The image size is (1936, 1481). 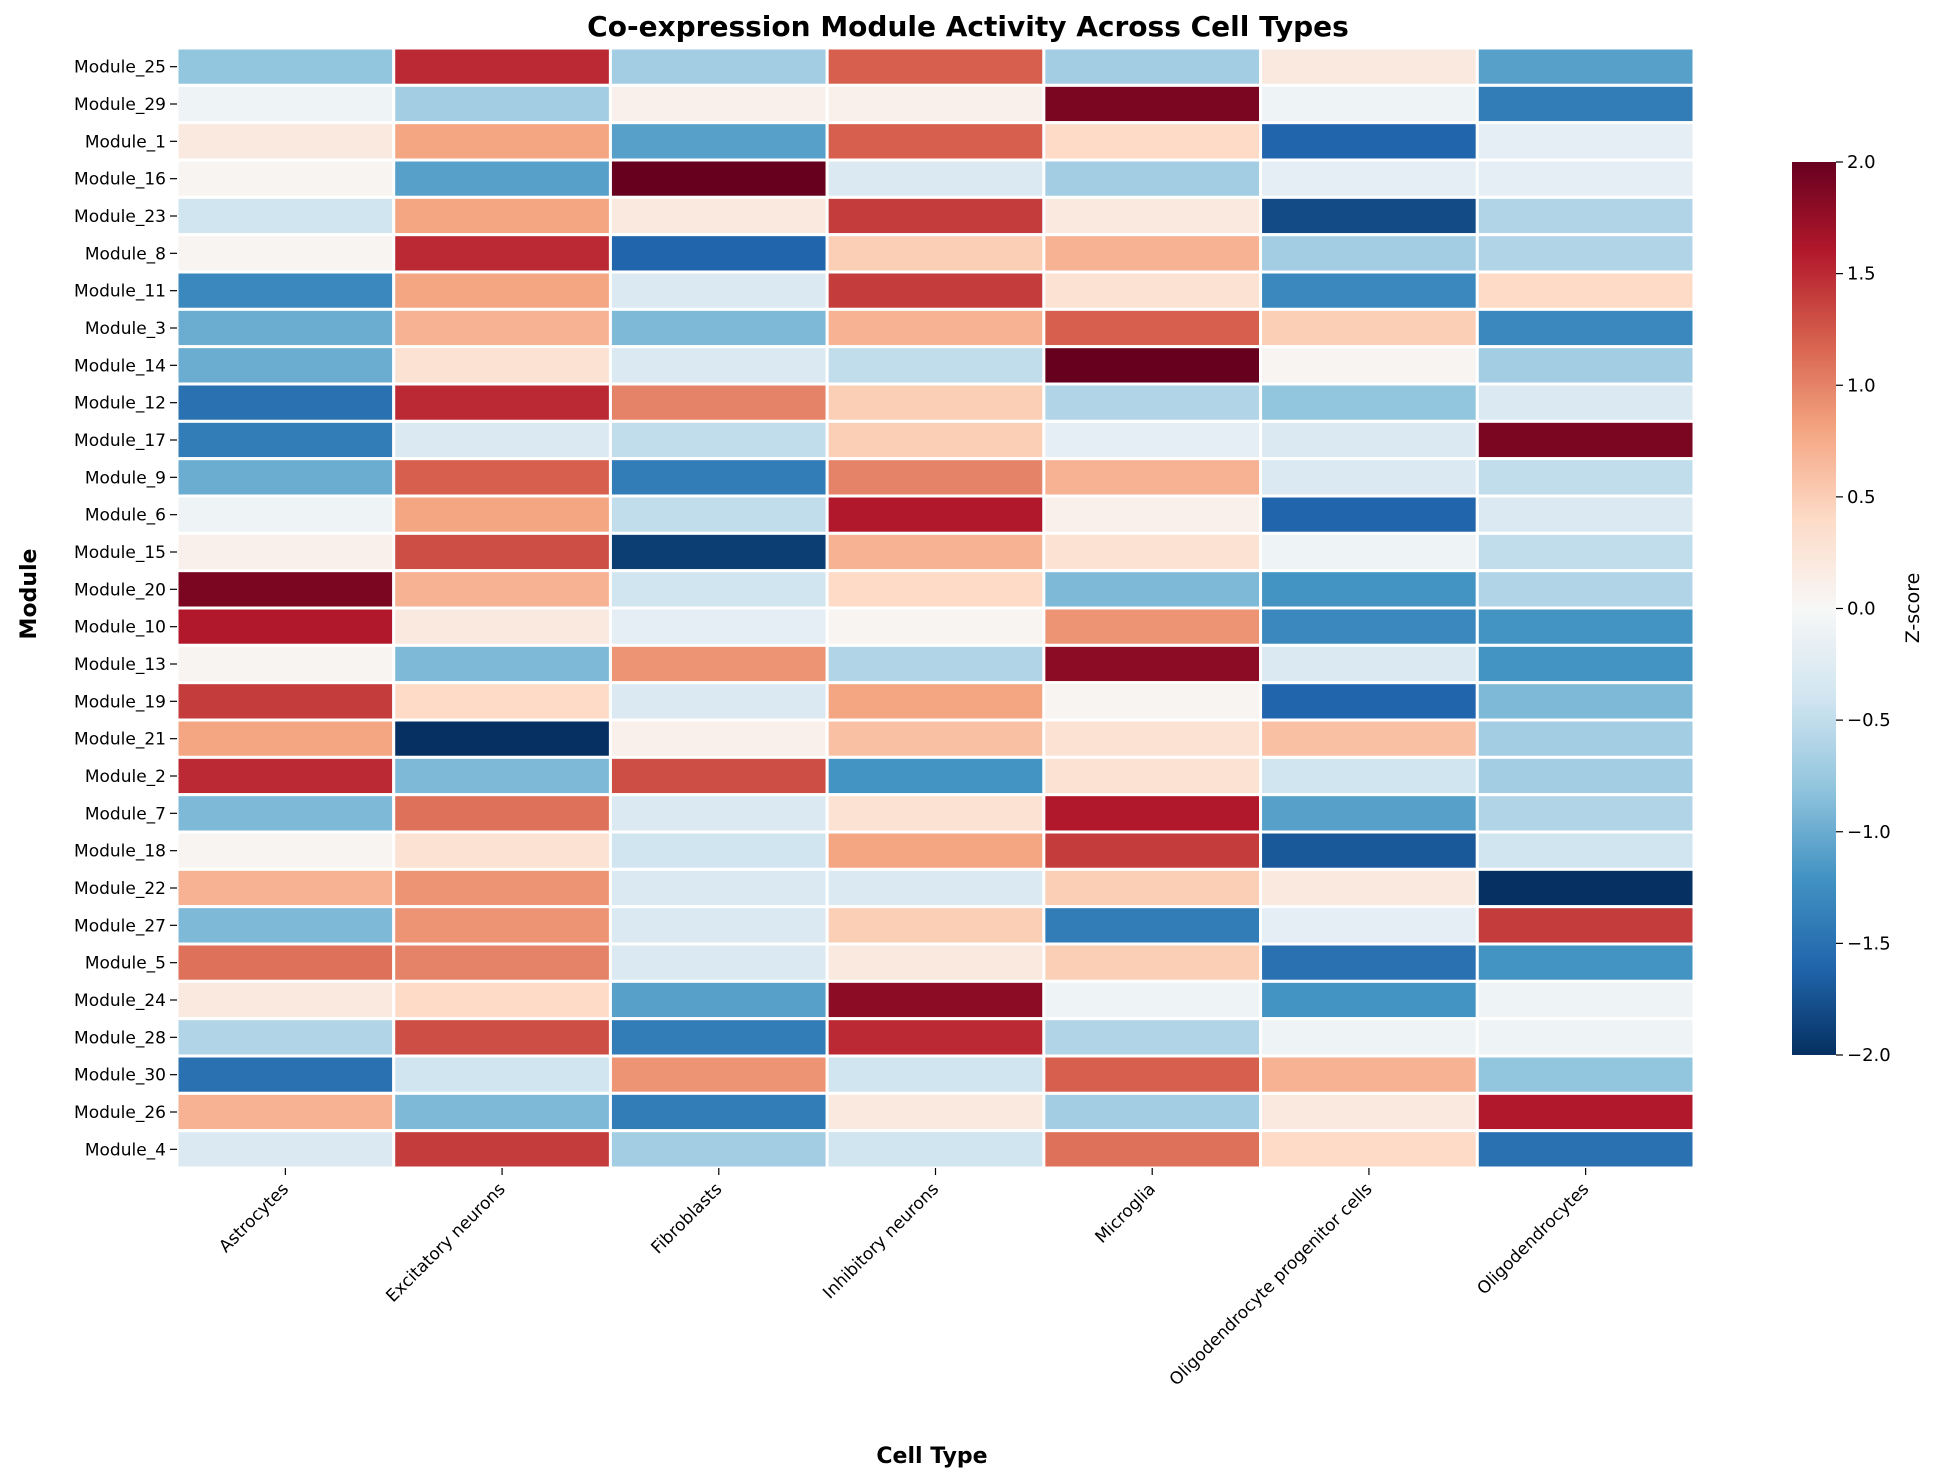 I want to click on row-tick-label: Module_18, so click(x=120, y=852).